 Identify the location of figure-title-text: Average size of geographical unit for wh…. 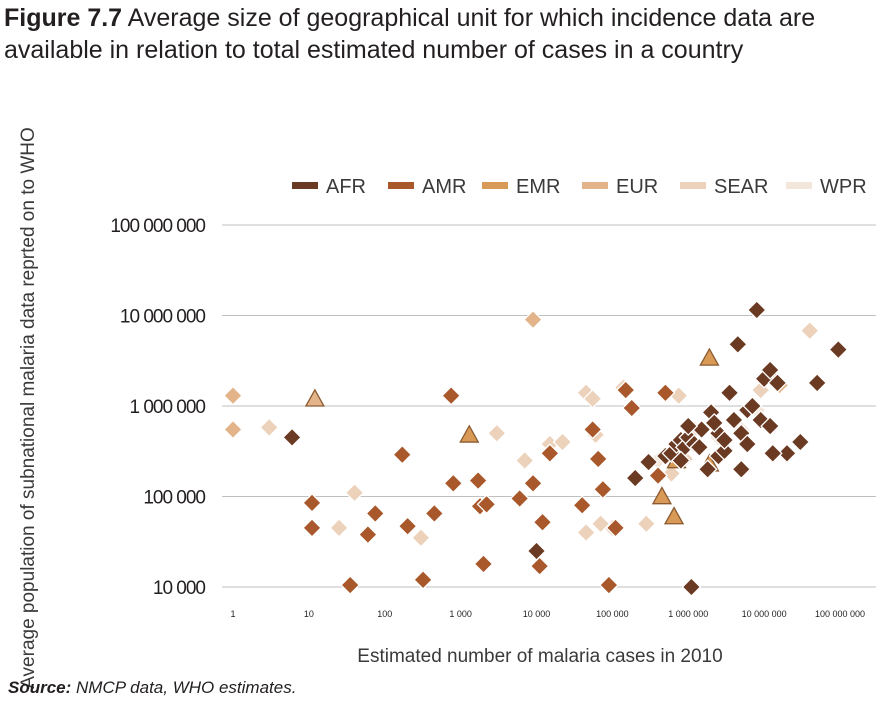
(410, 34).